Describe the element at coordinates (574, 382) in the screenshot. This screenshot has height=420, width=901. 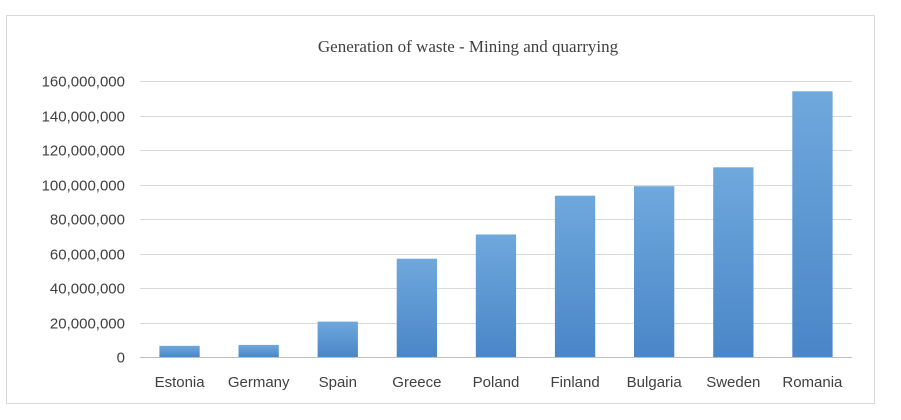
I see `x-tick-label: Finland` at that location.